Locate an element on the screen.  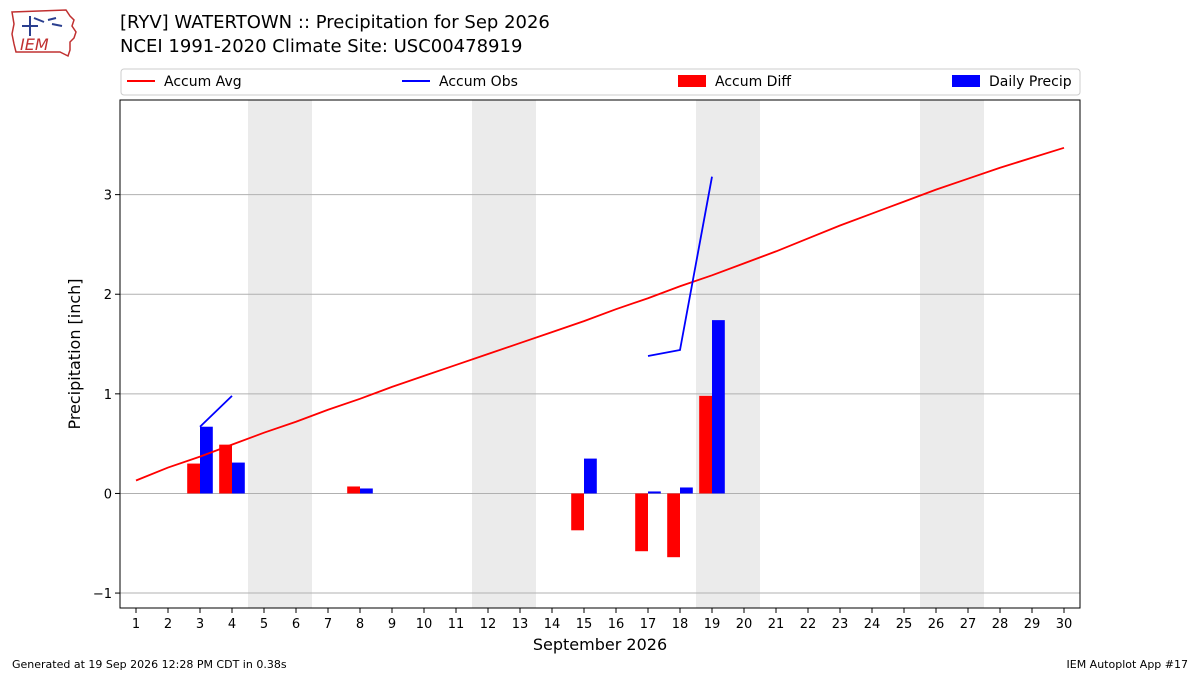
x-tick-label: 27 is located at coordinates (968, 624).